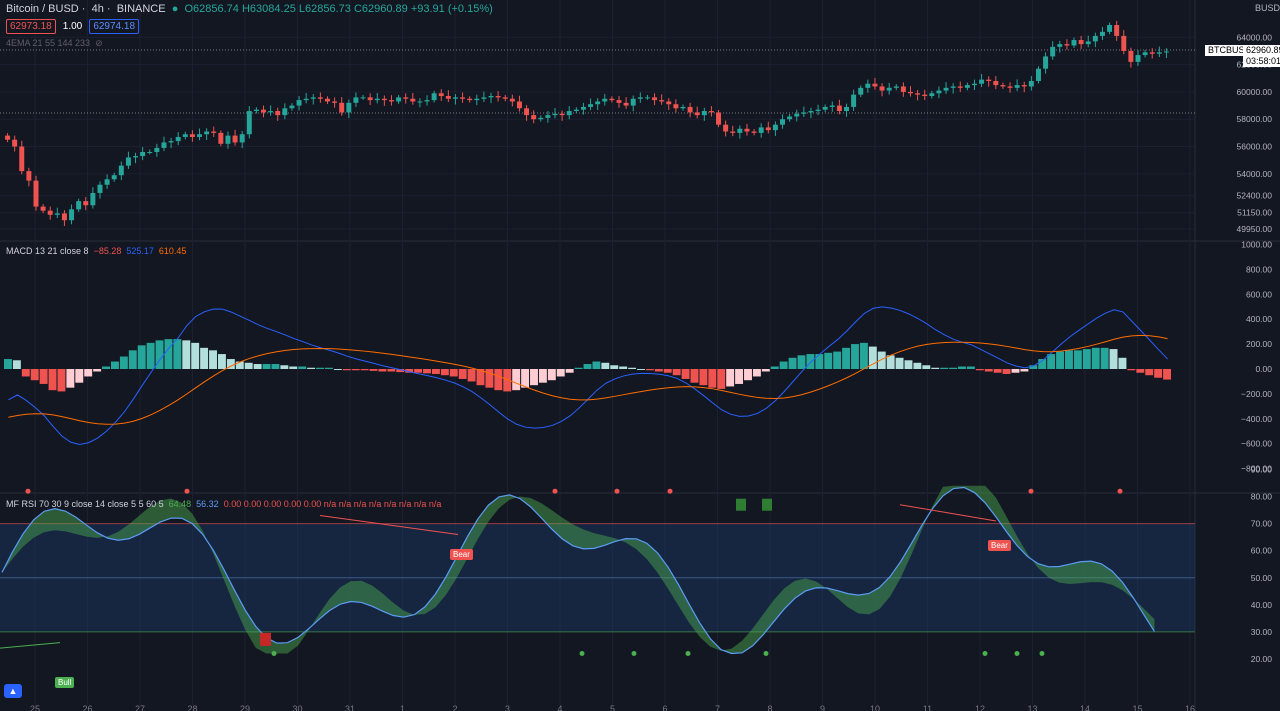 This screenshot has height=711, width=1280. What do you see at coordinates (85, 504) in the screenshot?
I see `mfrsi-title: MF RSI 70 30 9 close 14 close 5 5 60 5` at bounding box center [85, 504].